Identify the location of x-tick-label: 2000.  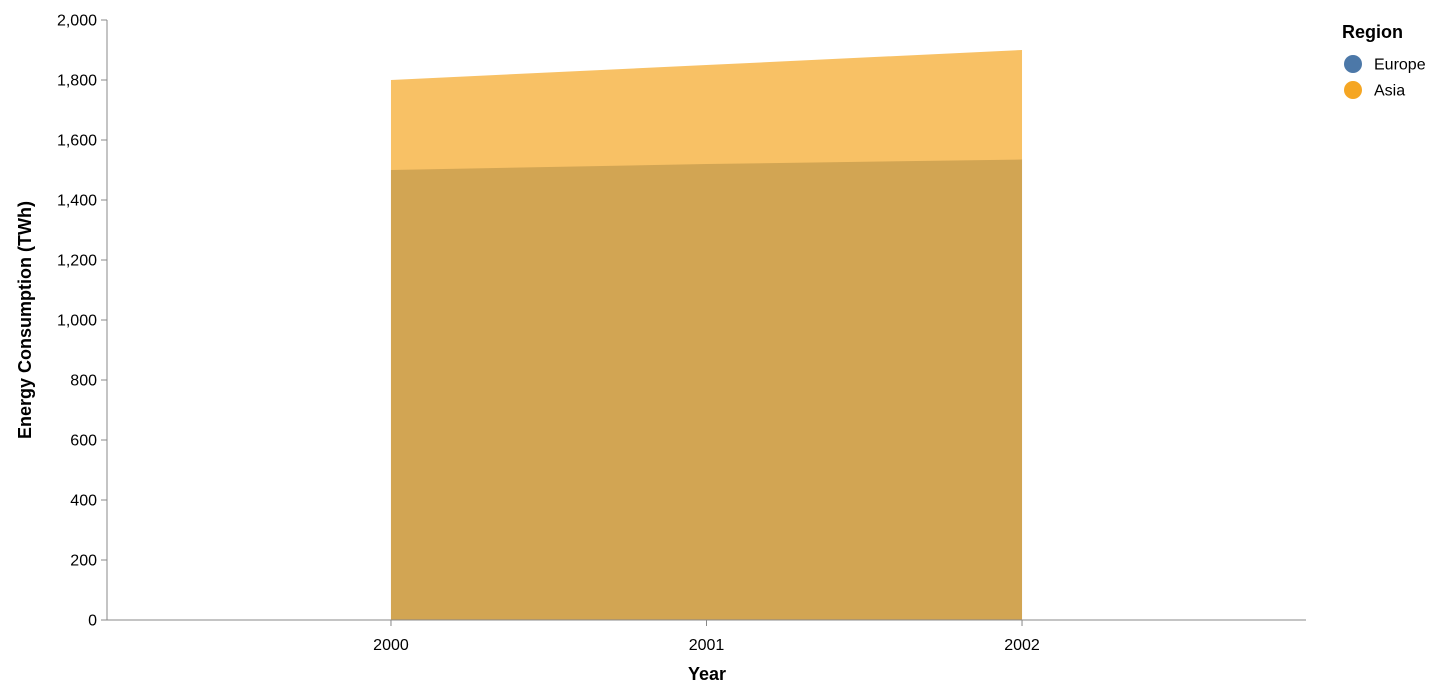
(391, 645).